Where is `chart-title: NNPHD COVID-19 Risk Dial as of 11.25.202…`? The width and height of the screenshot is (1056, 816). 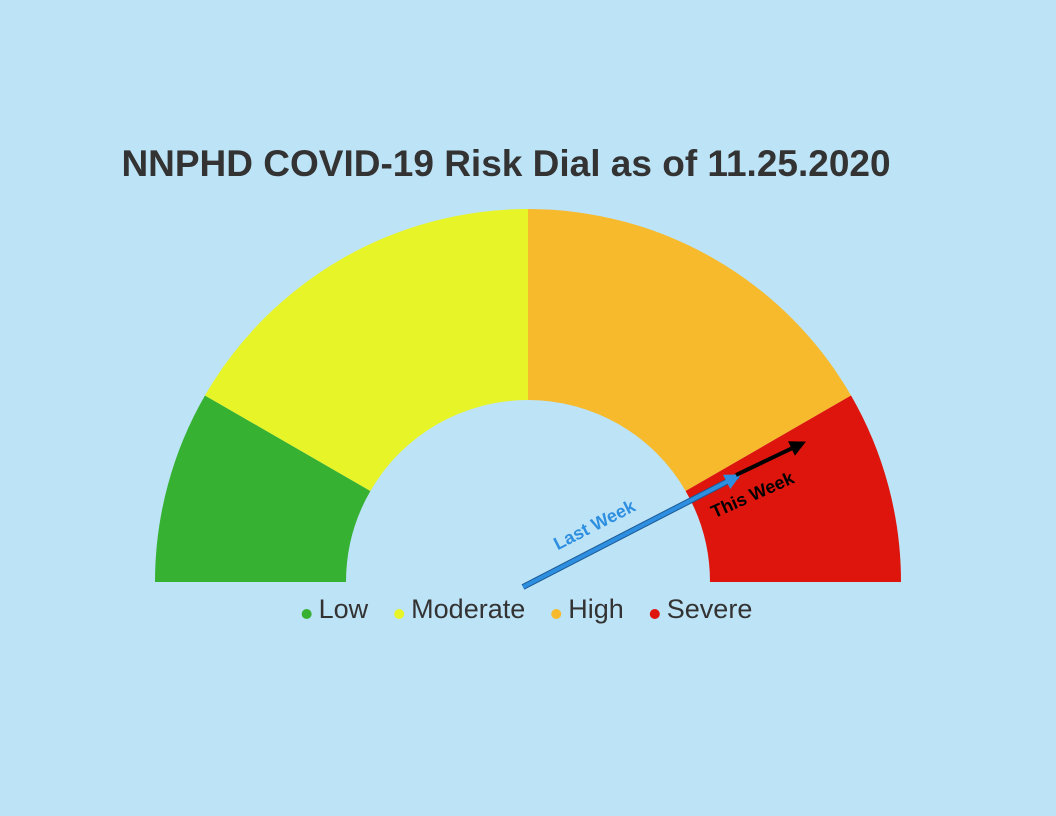
chart-title: NNPHD COVID-19 Risk Dial as of 11.25.202… is located at coordinates (505, 163).